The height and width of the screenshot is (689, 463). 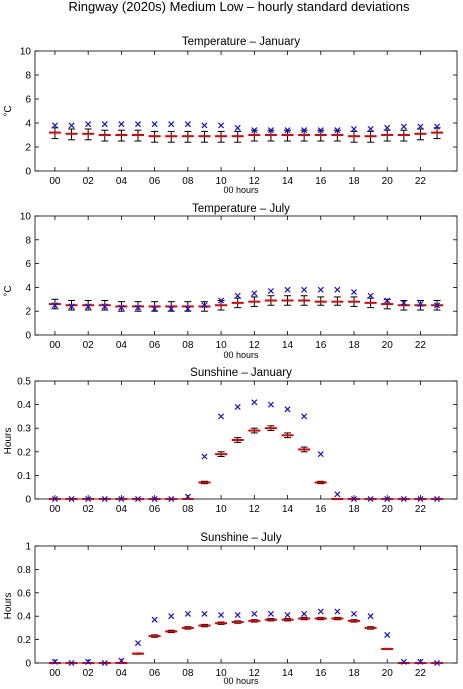 What do you see at coordinates (8, 290) in the screenshot?
I see `y-axis-label: °C` at bounding box center [8, 290].